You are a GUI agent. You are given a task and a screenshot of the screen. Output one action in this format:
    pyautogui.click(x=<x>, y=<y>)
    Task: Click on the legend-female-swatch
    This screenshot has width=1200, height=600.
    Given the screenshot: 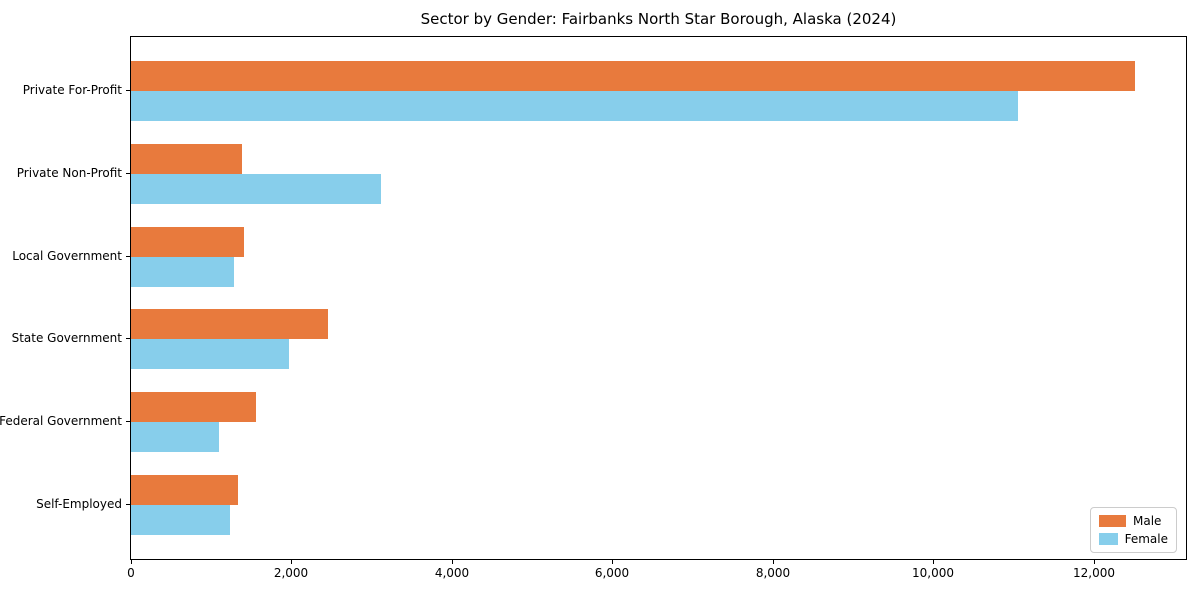 What is the action you would take?
    pyautogui.click(x=1108, y=539)
    